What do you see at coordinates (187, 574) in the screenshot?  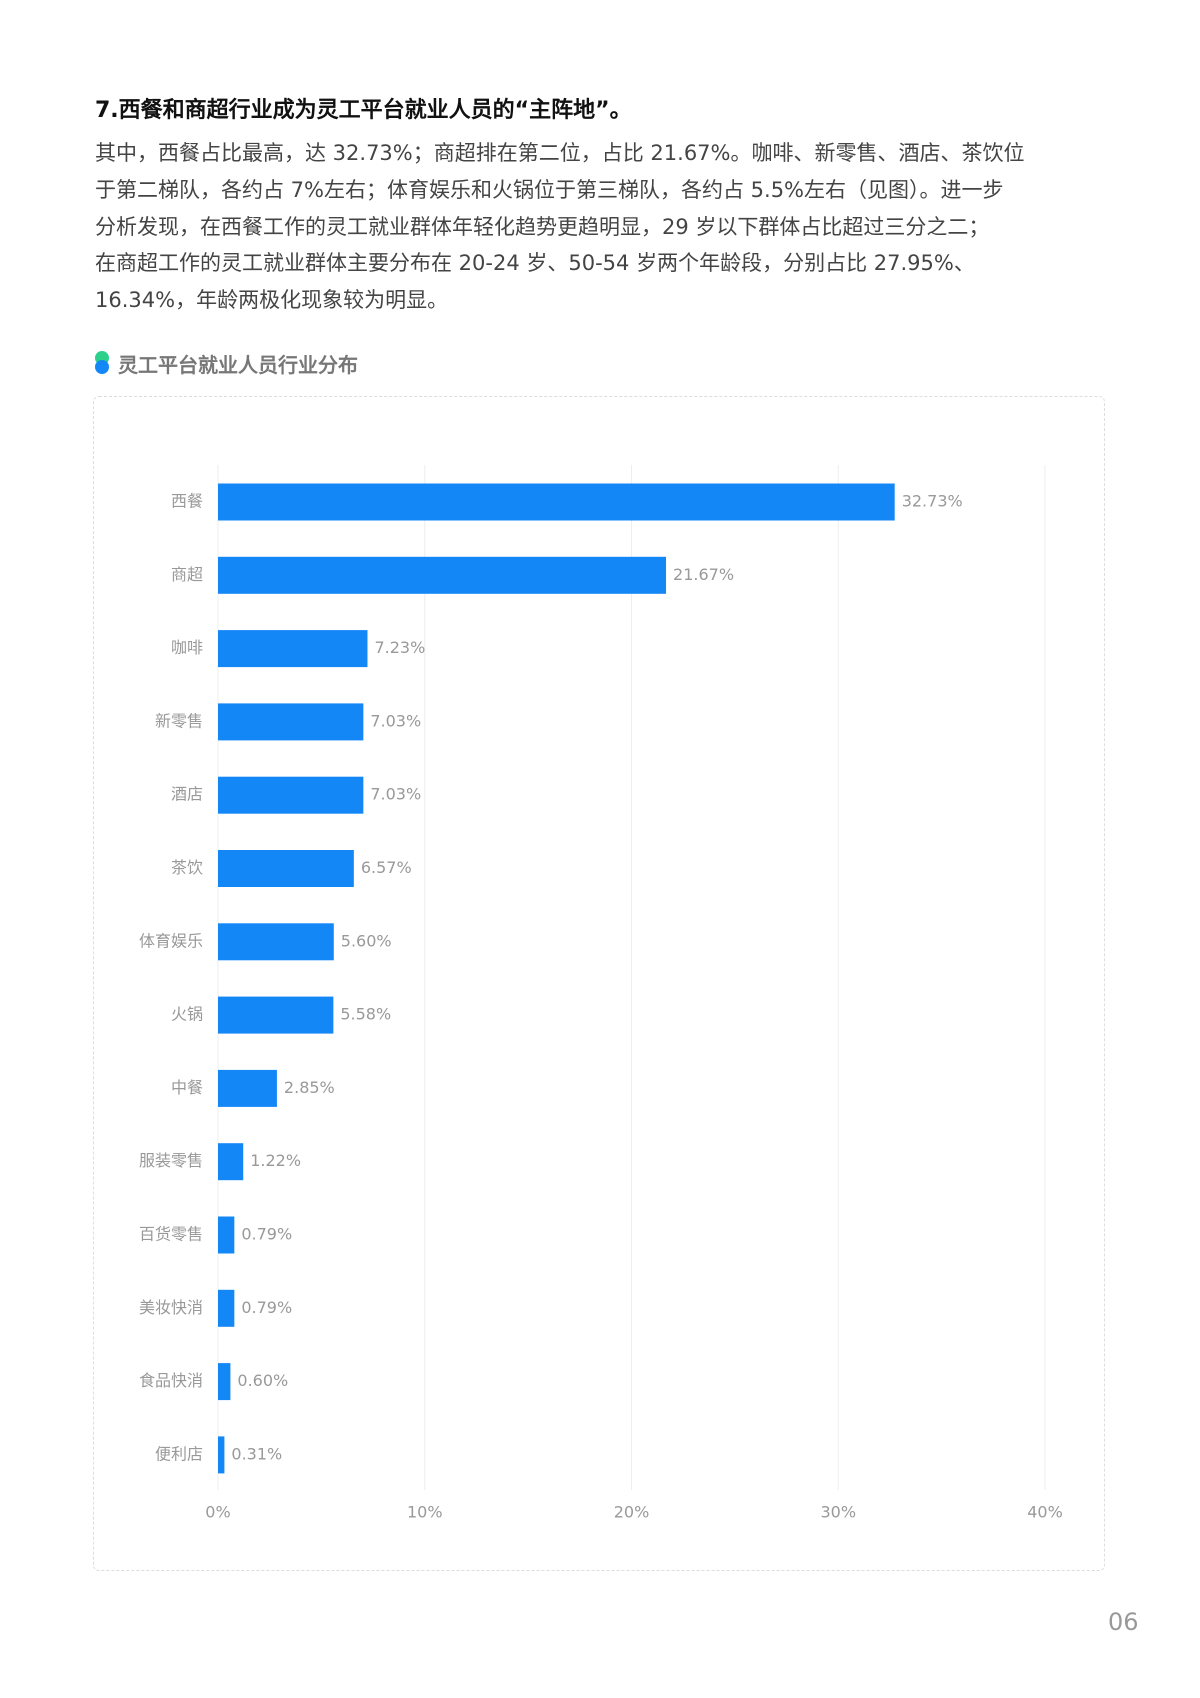 I see `y-tick-label: 商超` at bounding box center [187, 574].